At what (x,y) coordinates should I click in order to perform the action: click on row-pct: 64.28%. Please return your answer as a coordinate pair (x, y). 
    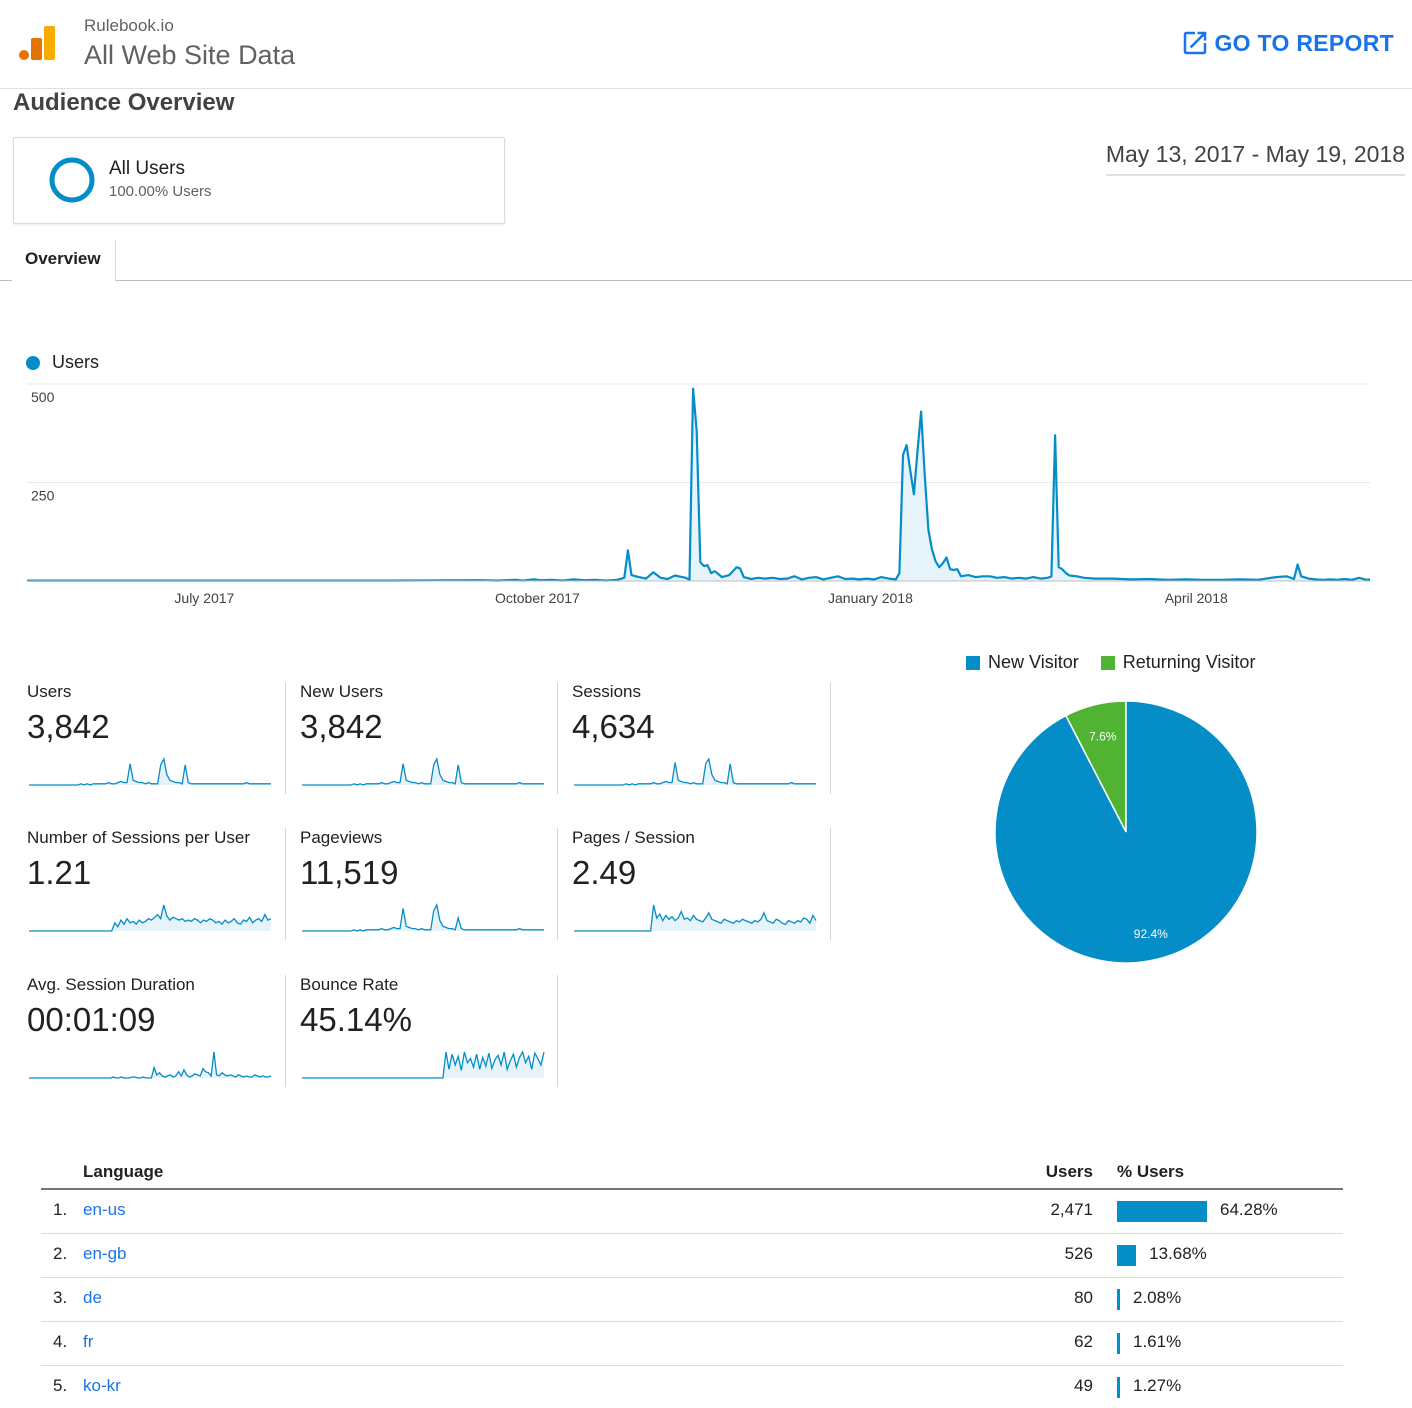
    Looking at the image, I should click on (1248, 1209).